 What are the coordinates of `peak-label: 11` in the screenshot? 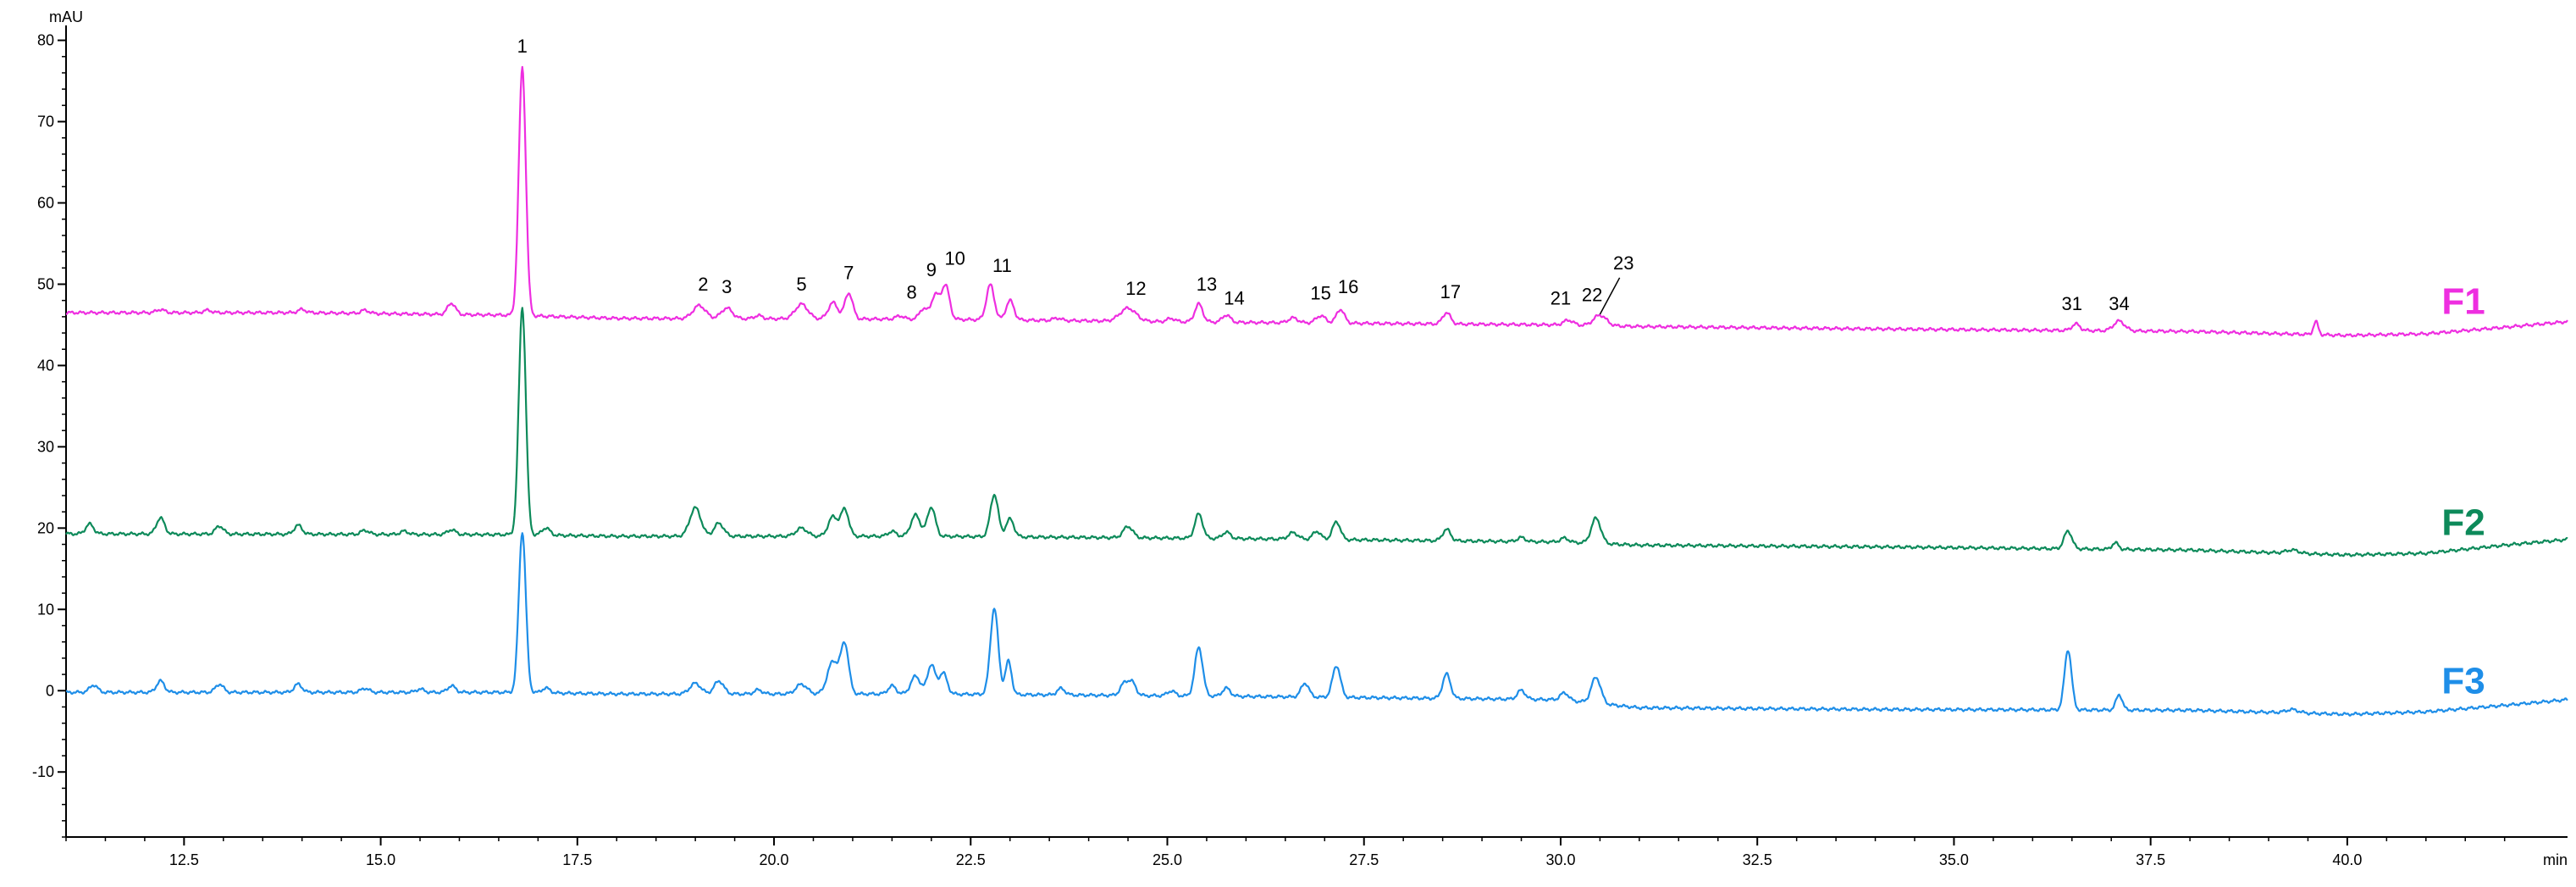 It's located at (1002, 266).